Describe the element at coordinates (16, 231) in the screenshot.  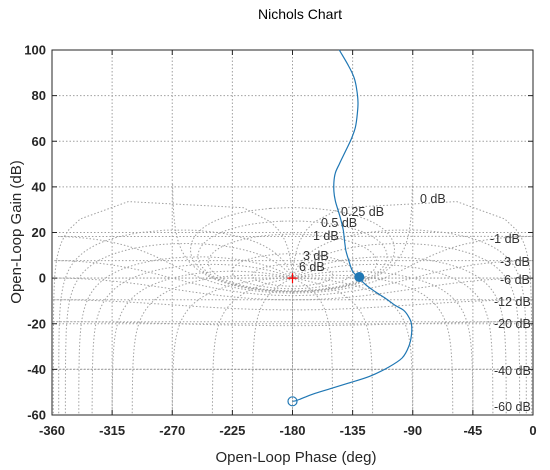
I see `y-axis-label: Open-Loop Gain (dB)` at that location.